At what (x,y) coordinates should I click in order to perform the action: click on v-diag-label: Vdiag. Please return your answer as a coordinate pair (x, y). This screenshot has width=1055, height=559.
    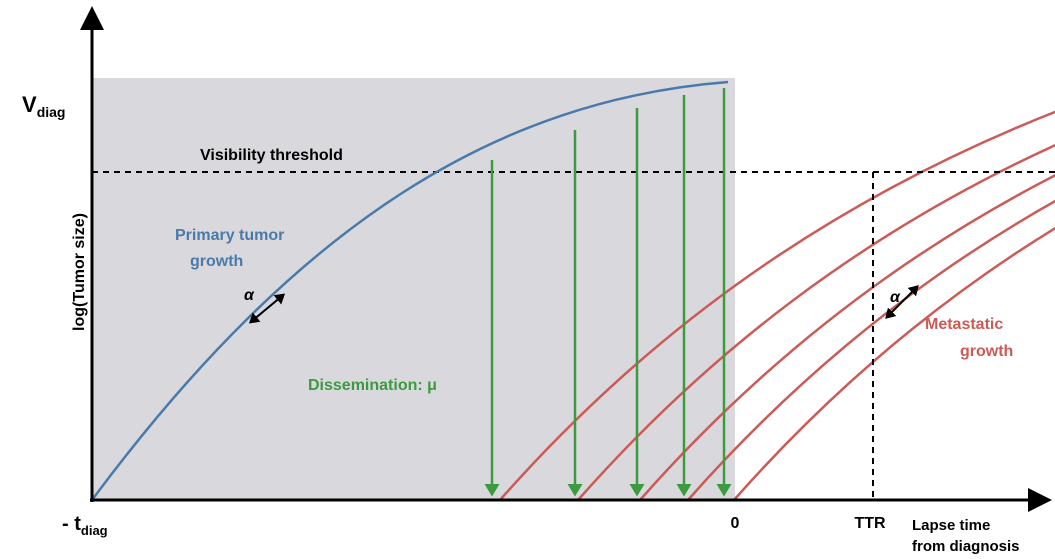
    Looking at the image, I should click on (43, 106).